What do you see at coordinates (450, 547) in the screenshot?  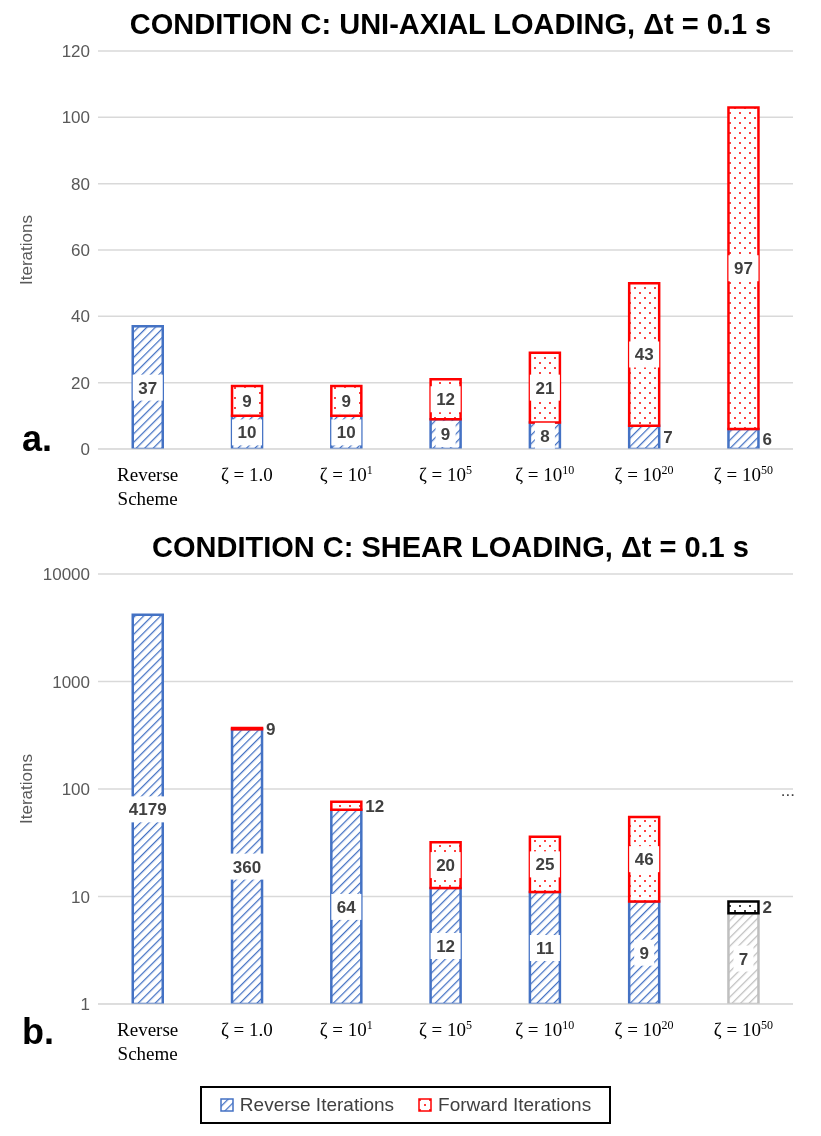 I see `chart-title: CONDITION C: SHEAR LOADING, Δt = 0.1 s` at bounding box center [450, 547].